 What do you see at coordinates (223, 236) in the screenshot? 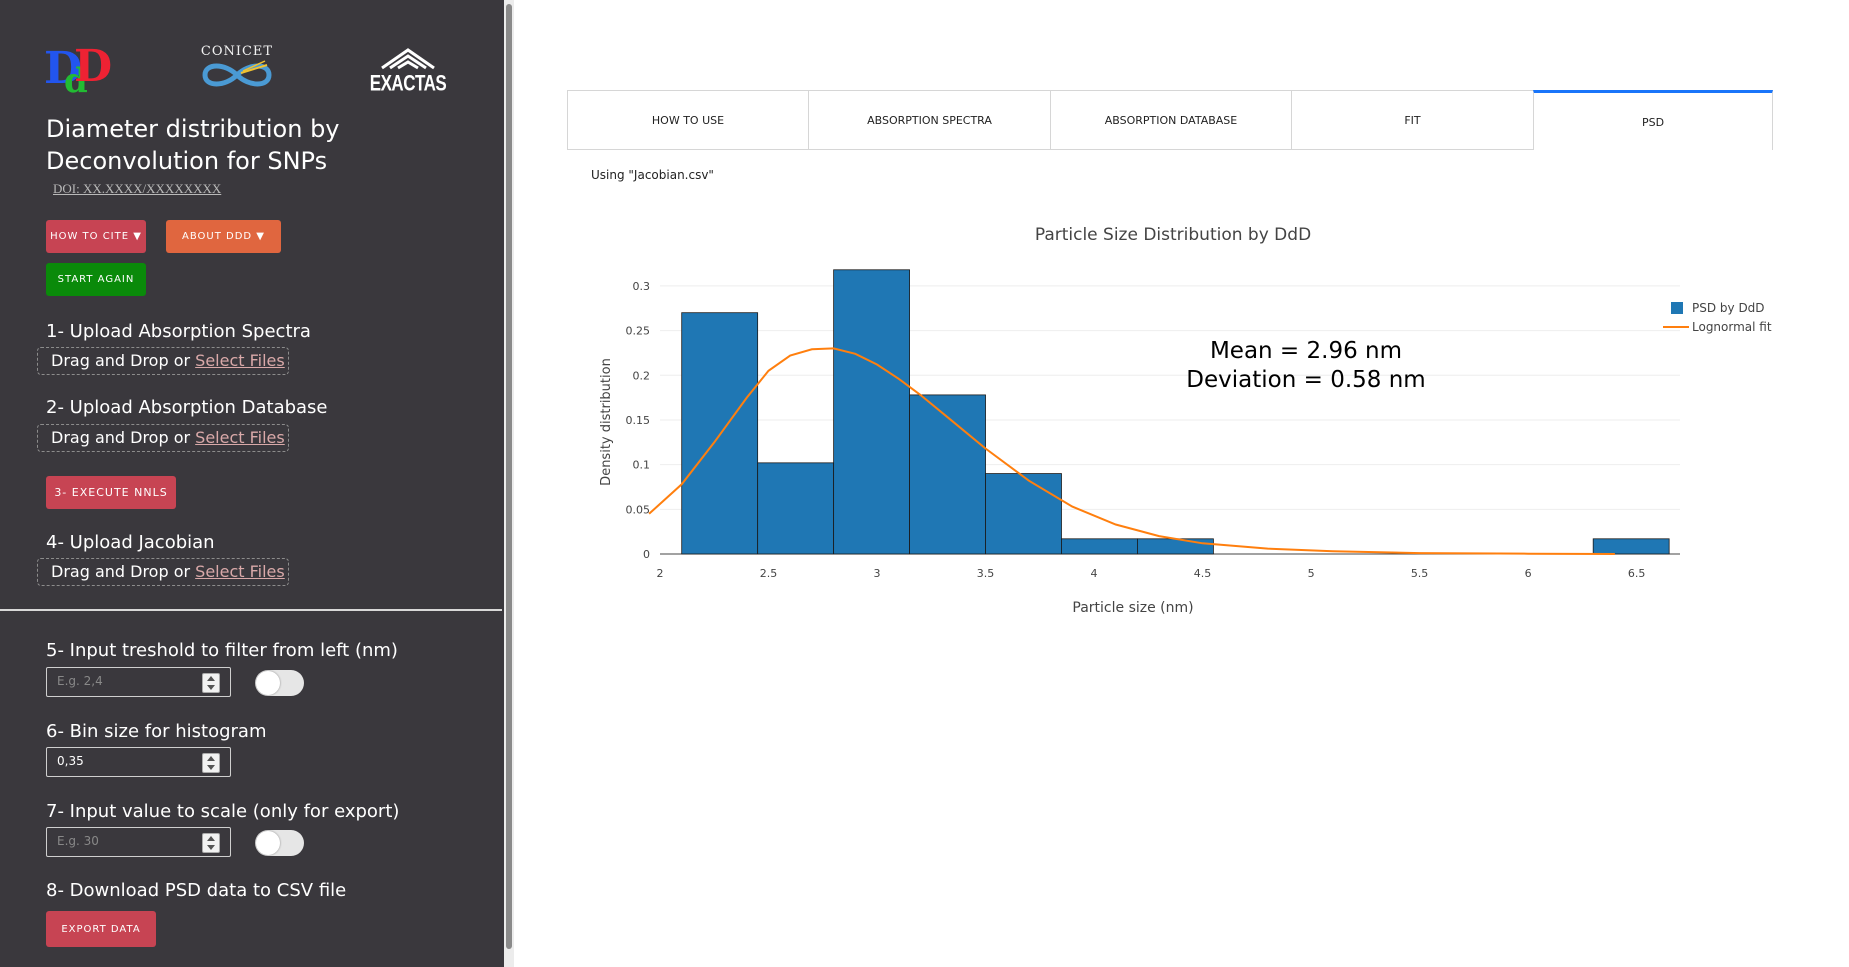
I see `about-ddd-button: ABOUT DDD ▼` at bounding box center [223, 236].